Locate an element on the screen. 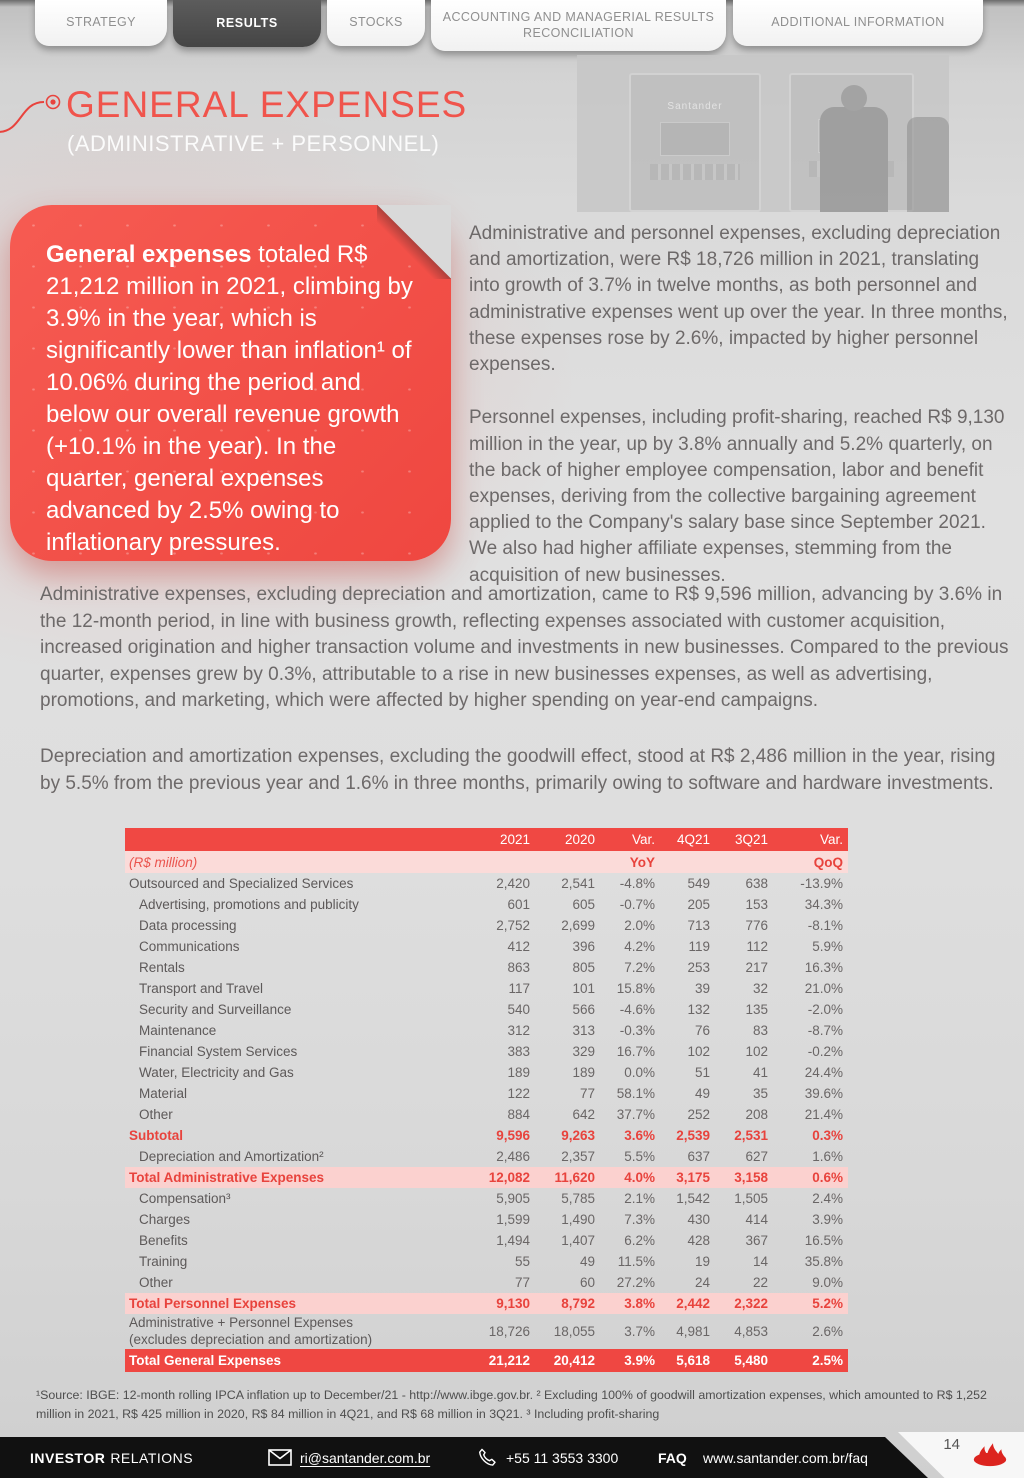 Image resolution: width=1024 pixels, height=1478 pixels. row-value: 2.6% is located at coordinates (827, 1331).